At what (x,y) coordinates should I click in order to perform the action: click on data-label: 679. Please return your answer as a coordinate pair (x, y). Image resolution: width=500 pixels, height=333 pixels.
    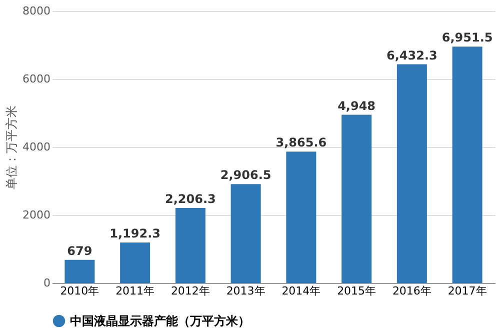
    Looking at the image, I should click on (79, 251).